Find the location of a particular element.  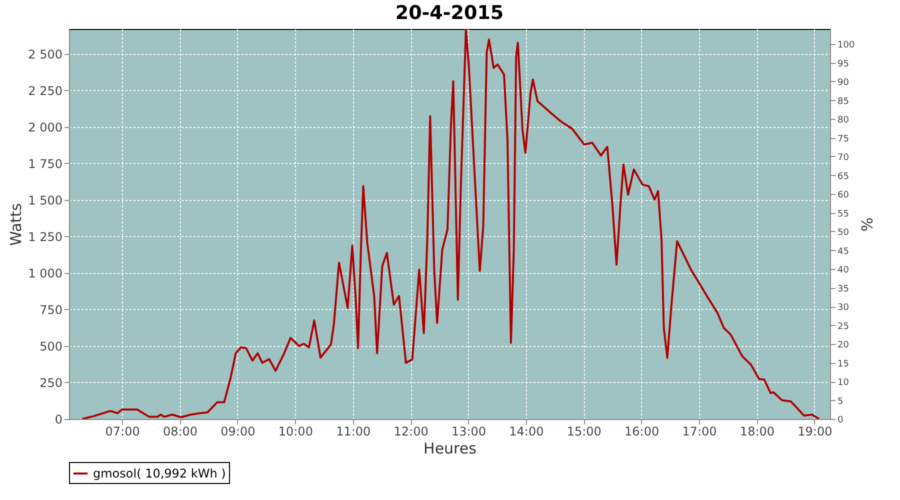

x-tick-label: 16:00 is located at coordinates (642, 431).